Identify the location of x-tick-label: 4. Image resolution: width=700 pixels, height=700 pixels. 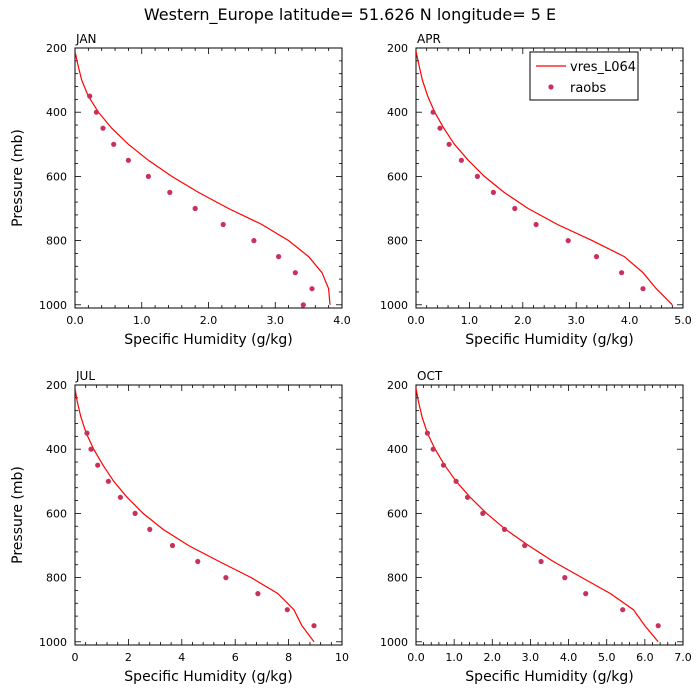
(181, 657).